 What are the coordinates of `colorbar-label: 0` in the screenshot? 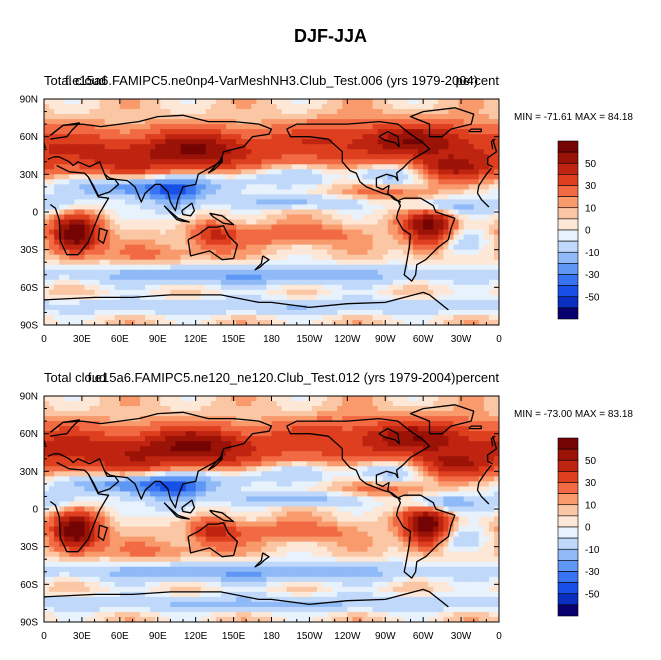 It's located at (588, 231).